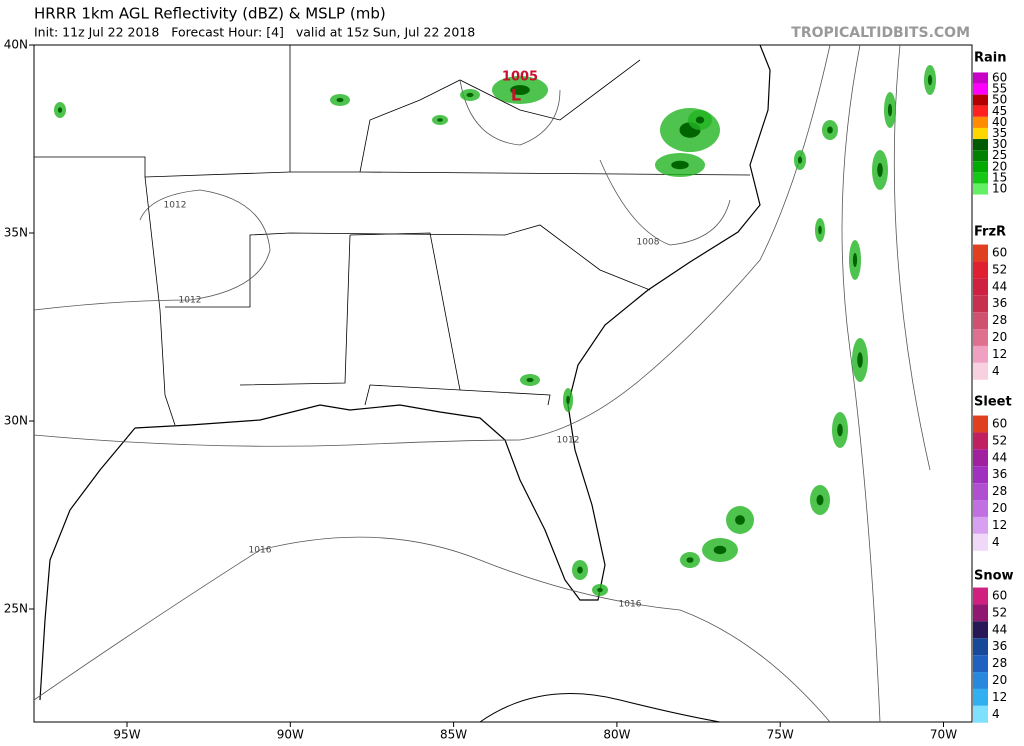 This screenshot has height=746, width=1024. I want to click on legend-label: 25, so click(999, 155).